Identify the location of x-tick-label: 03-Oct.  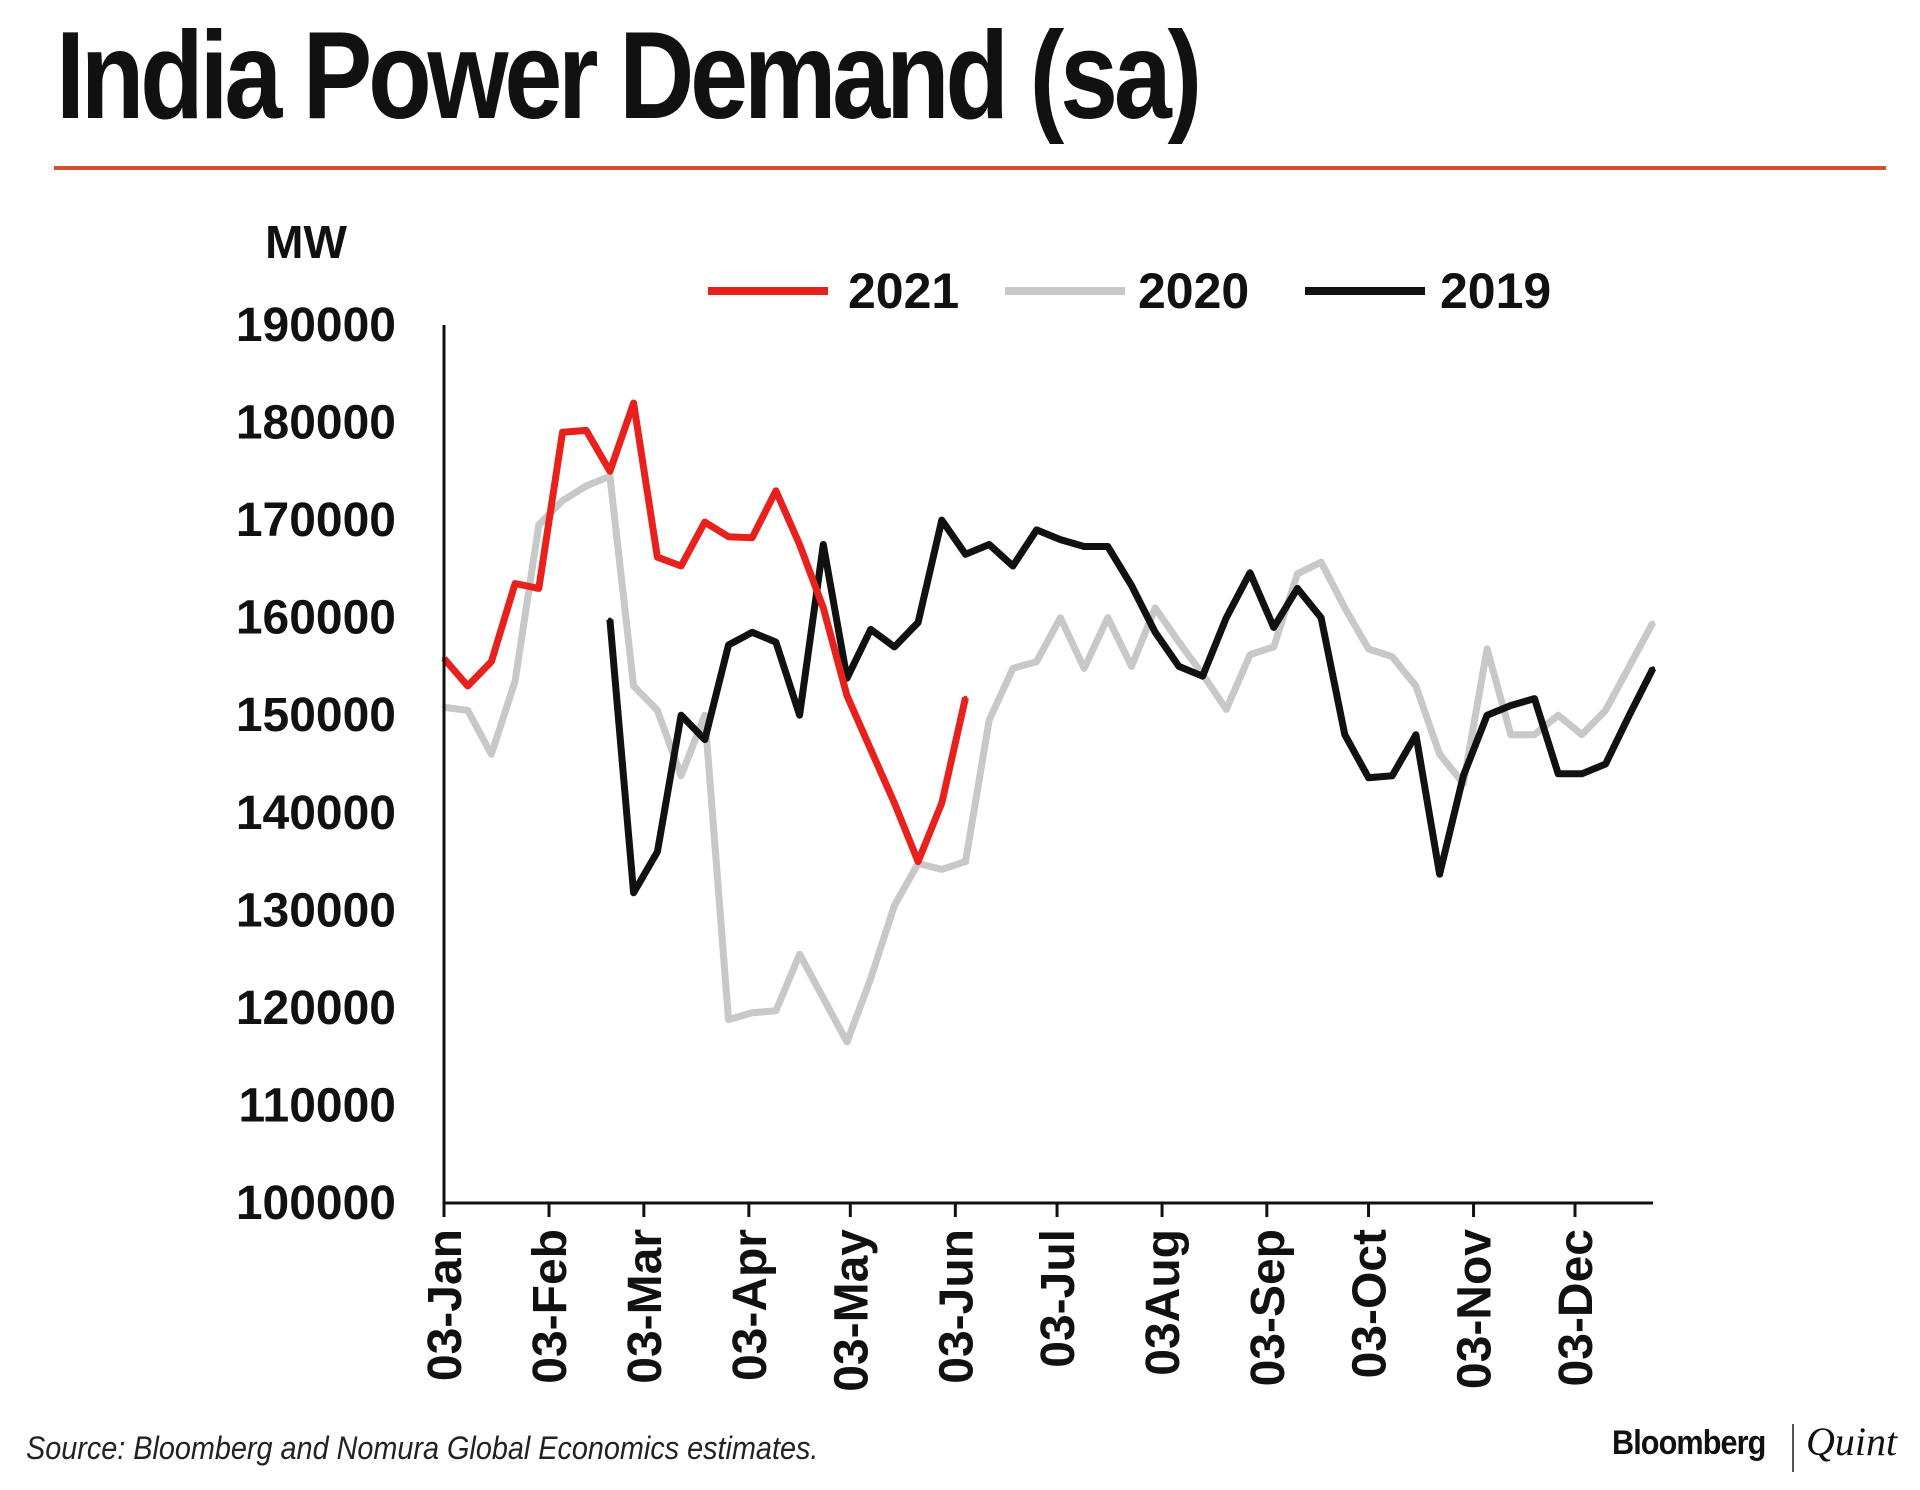
(1370, 1303).